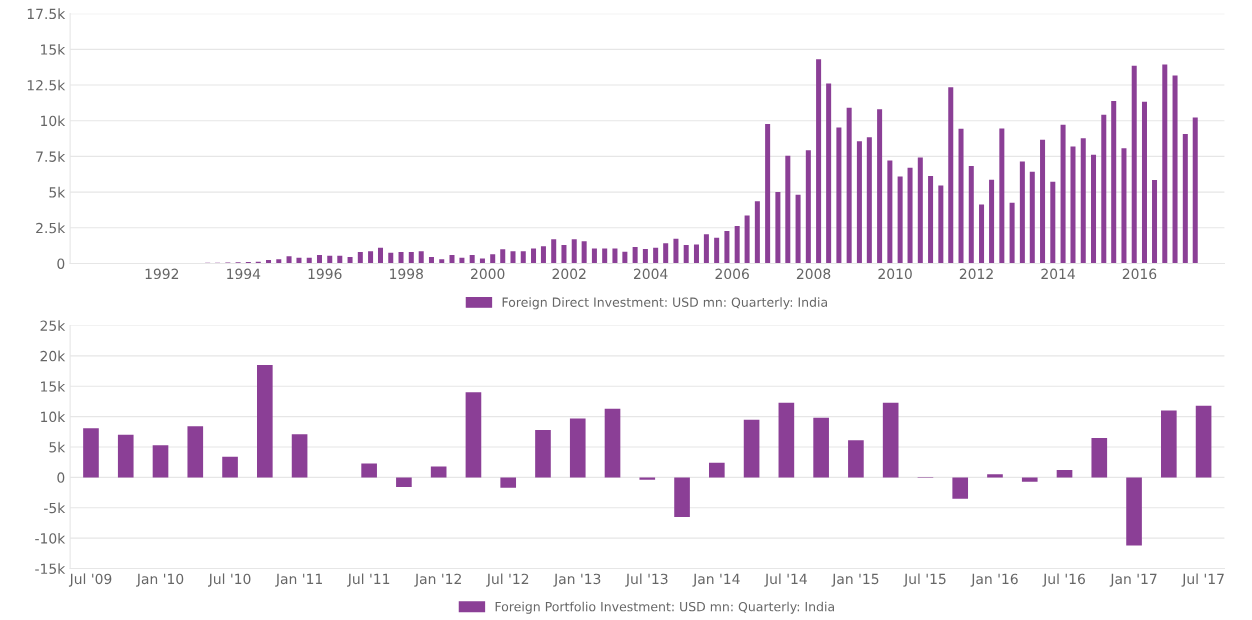 The width and height of the screenshot is (1252, 620). I want to click on x-tick-label: Jul '16, so click(1063, 580).